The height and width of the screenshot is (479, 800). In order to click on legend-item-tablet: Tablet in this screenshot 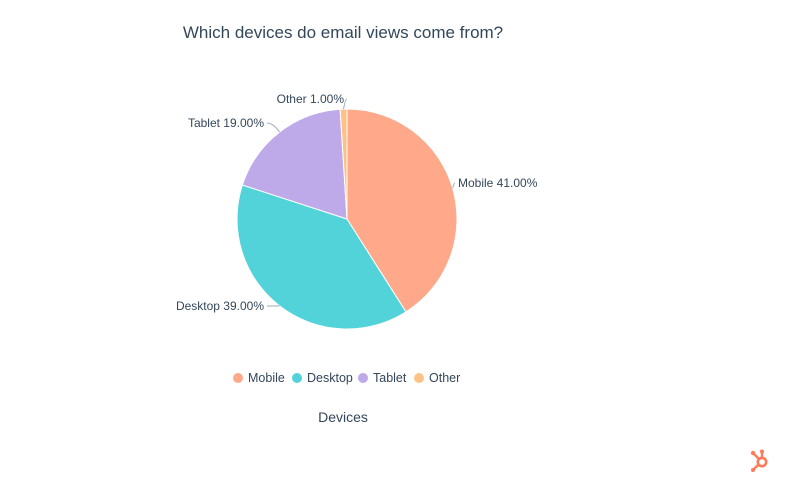, I will do `click(382, 378)`.